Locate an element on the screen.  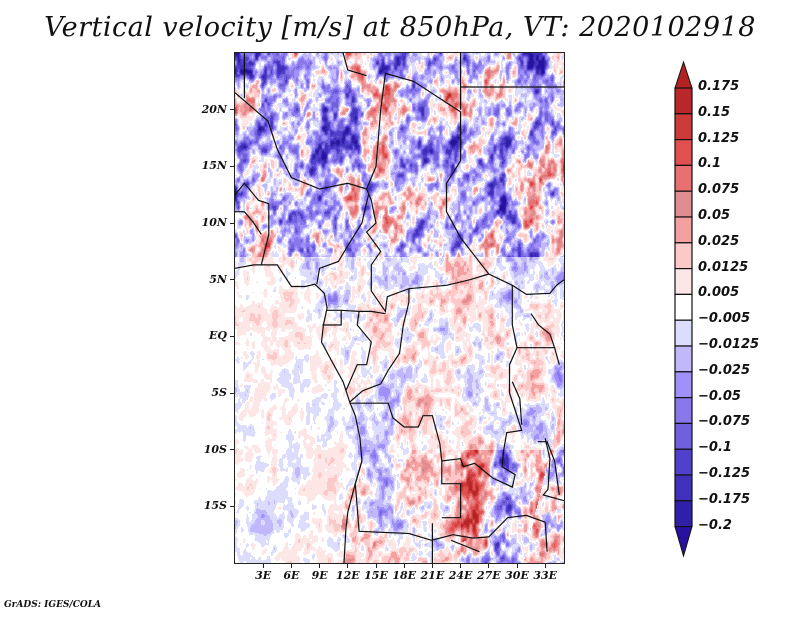
colorbar-label: 0.175 is located at coordinates (719, 86).